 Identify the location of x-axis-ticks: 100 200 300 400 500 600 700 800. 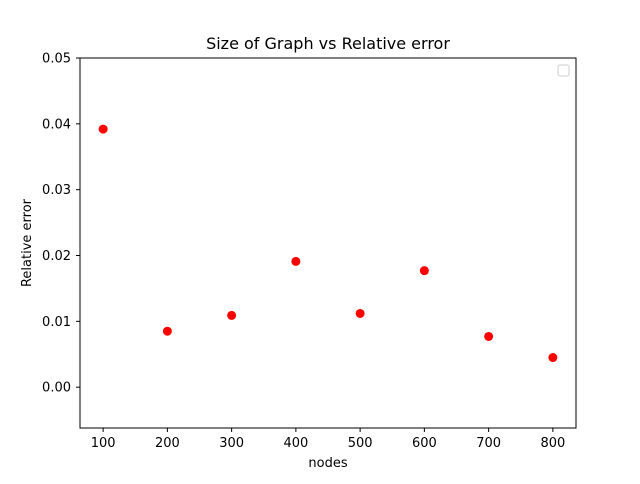
(328, 439).